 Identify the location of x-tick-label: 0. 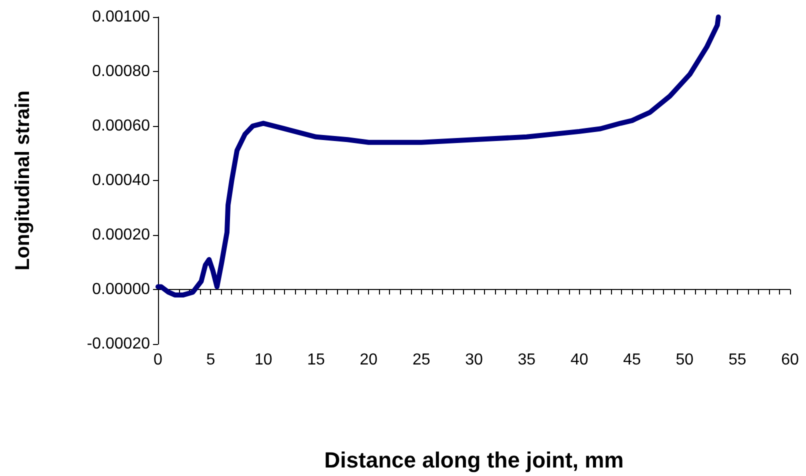
(158, 360).